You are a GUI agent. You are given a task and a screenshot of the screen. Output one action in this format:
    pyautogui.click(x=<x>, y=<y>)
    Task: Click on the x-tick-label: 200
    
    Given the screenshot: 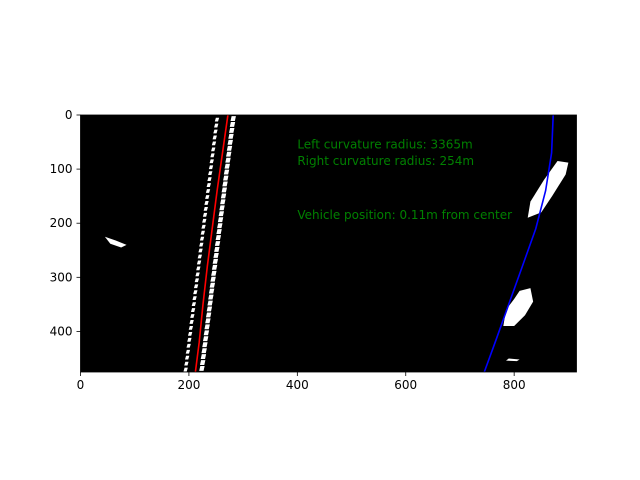 What is the action you would take?
    pyautogui.click(x=188, y=385)
    